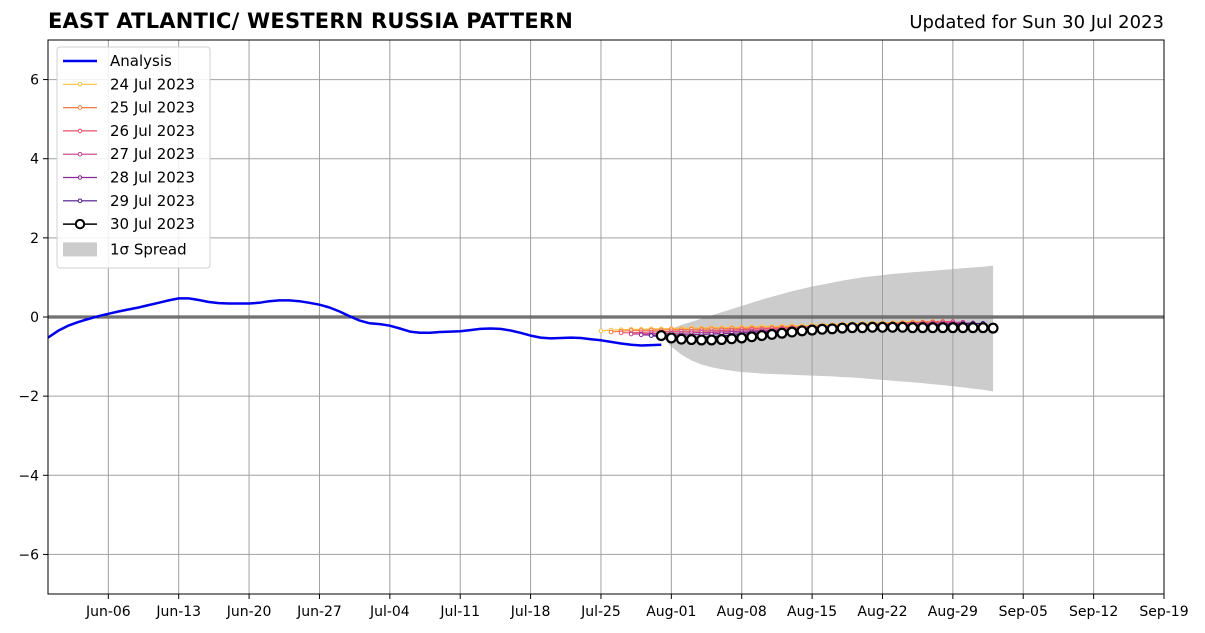 The image size is (1205, 633). Describe the element at coordinates (1023, 612) in the screenshot. I see `x-tick-label: Sep-05` at that location.